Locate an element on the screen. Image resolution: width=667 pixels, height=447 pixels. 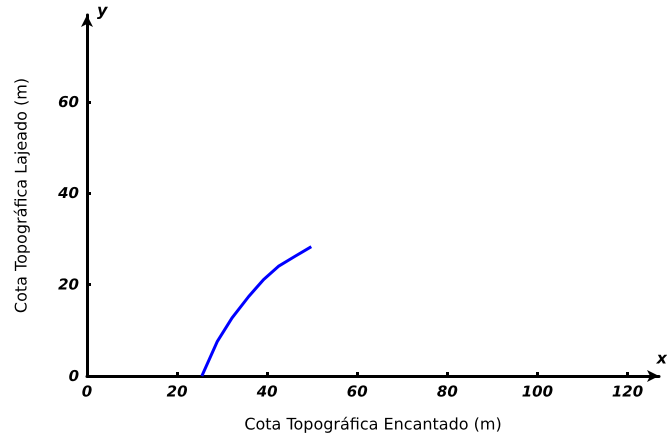
x-tick-label: 40 is located at coordinates (267, 391).